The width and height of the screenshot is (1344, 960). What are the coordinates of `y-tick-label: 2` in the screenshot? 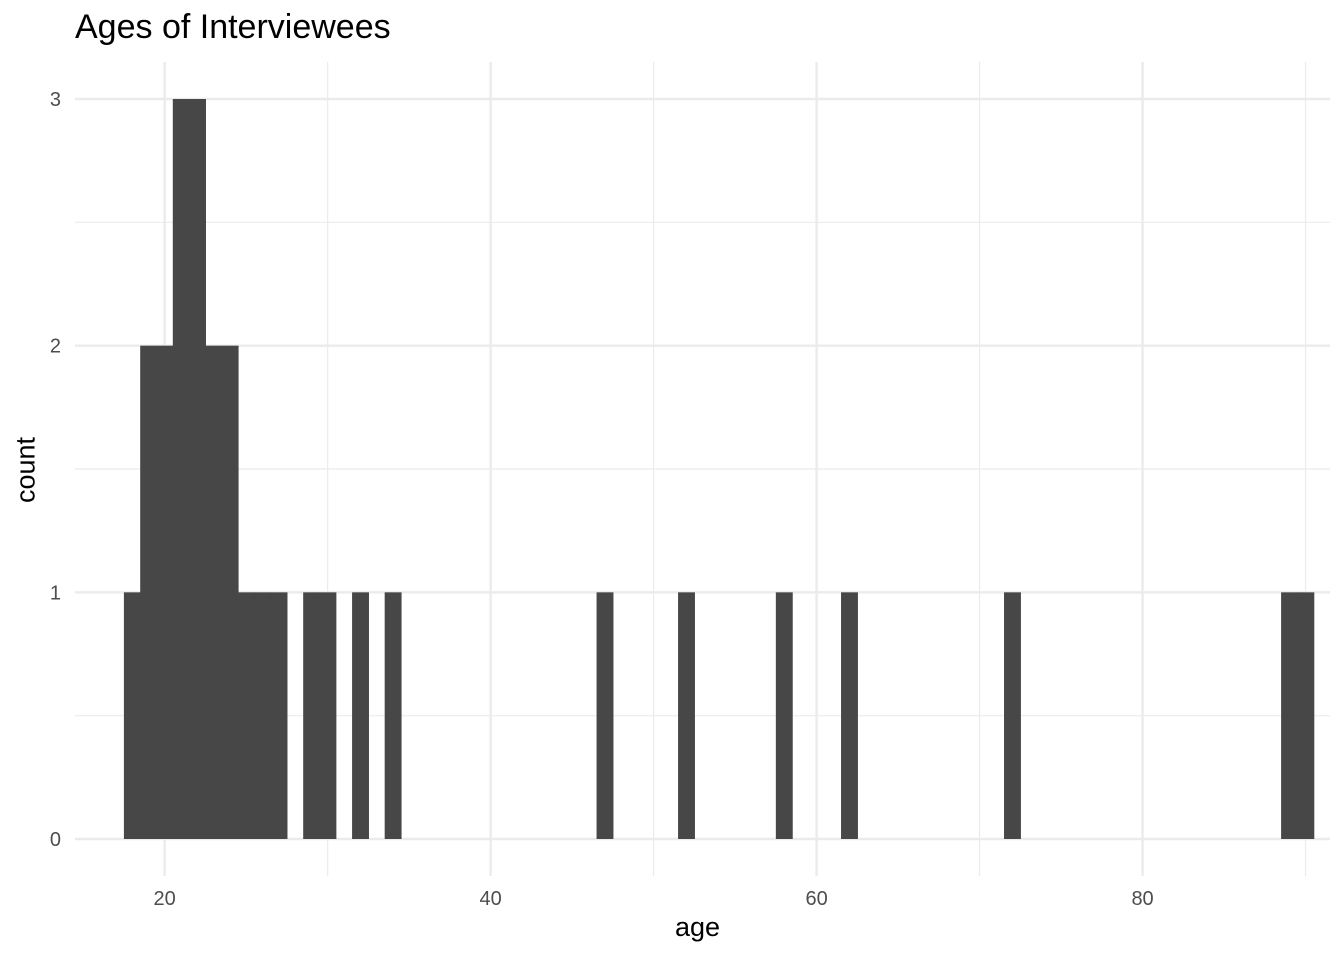 It's located at (55, 347).